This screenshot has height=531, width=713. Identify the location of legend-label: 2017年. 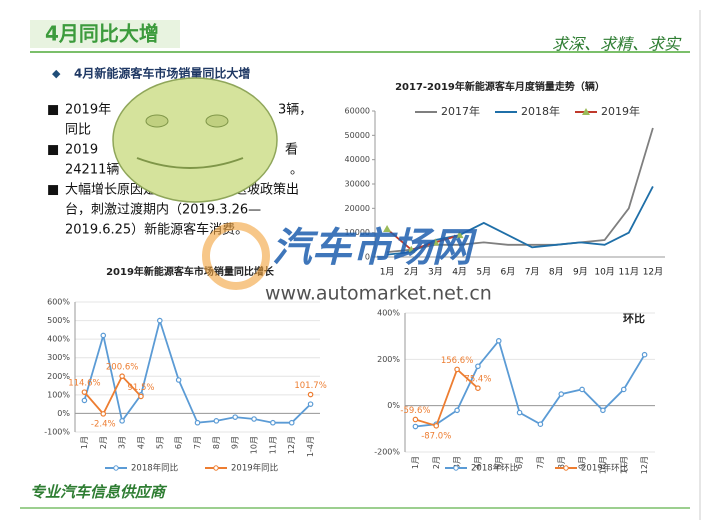
(460, 111).